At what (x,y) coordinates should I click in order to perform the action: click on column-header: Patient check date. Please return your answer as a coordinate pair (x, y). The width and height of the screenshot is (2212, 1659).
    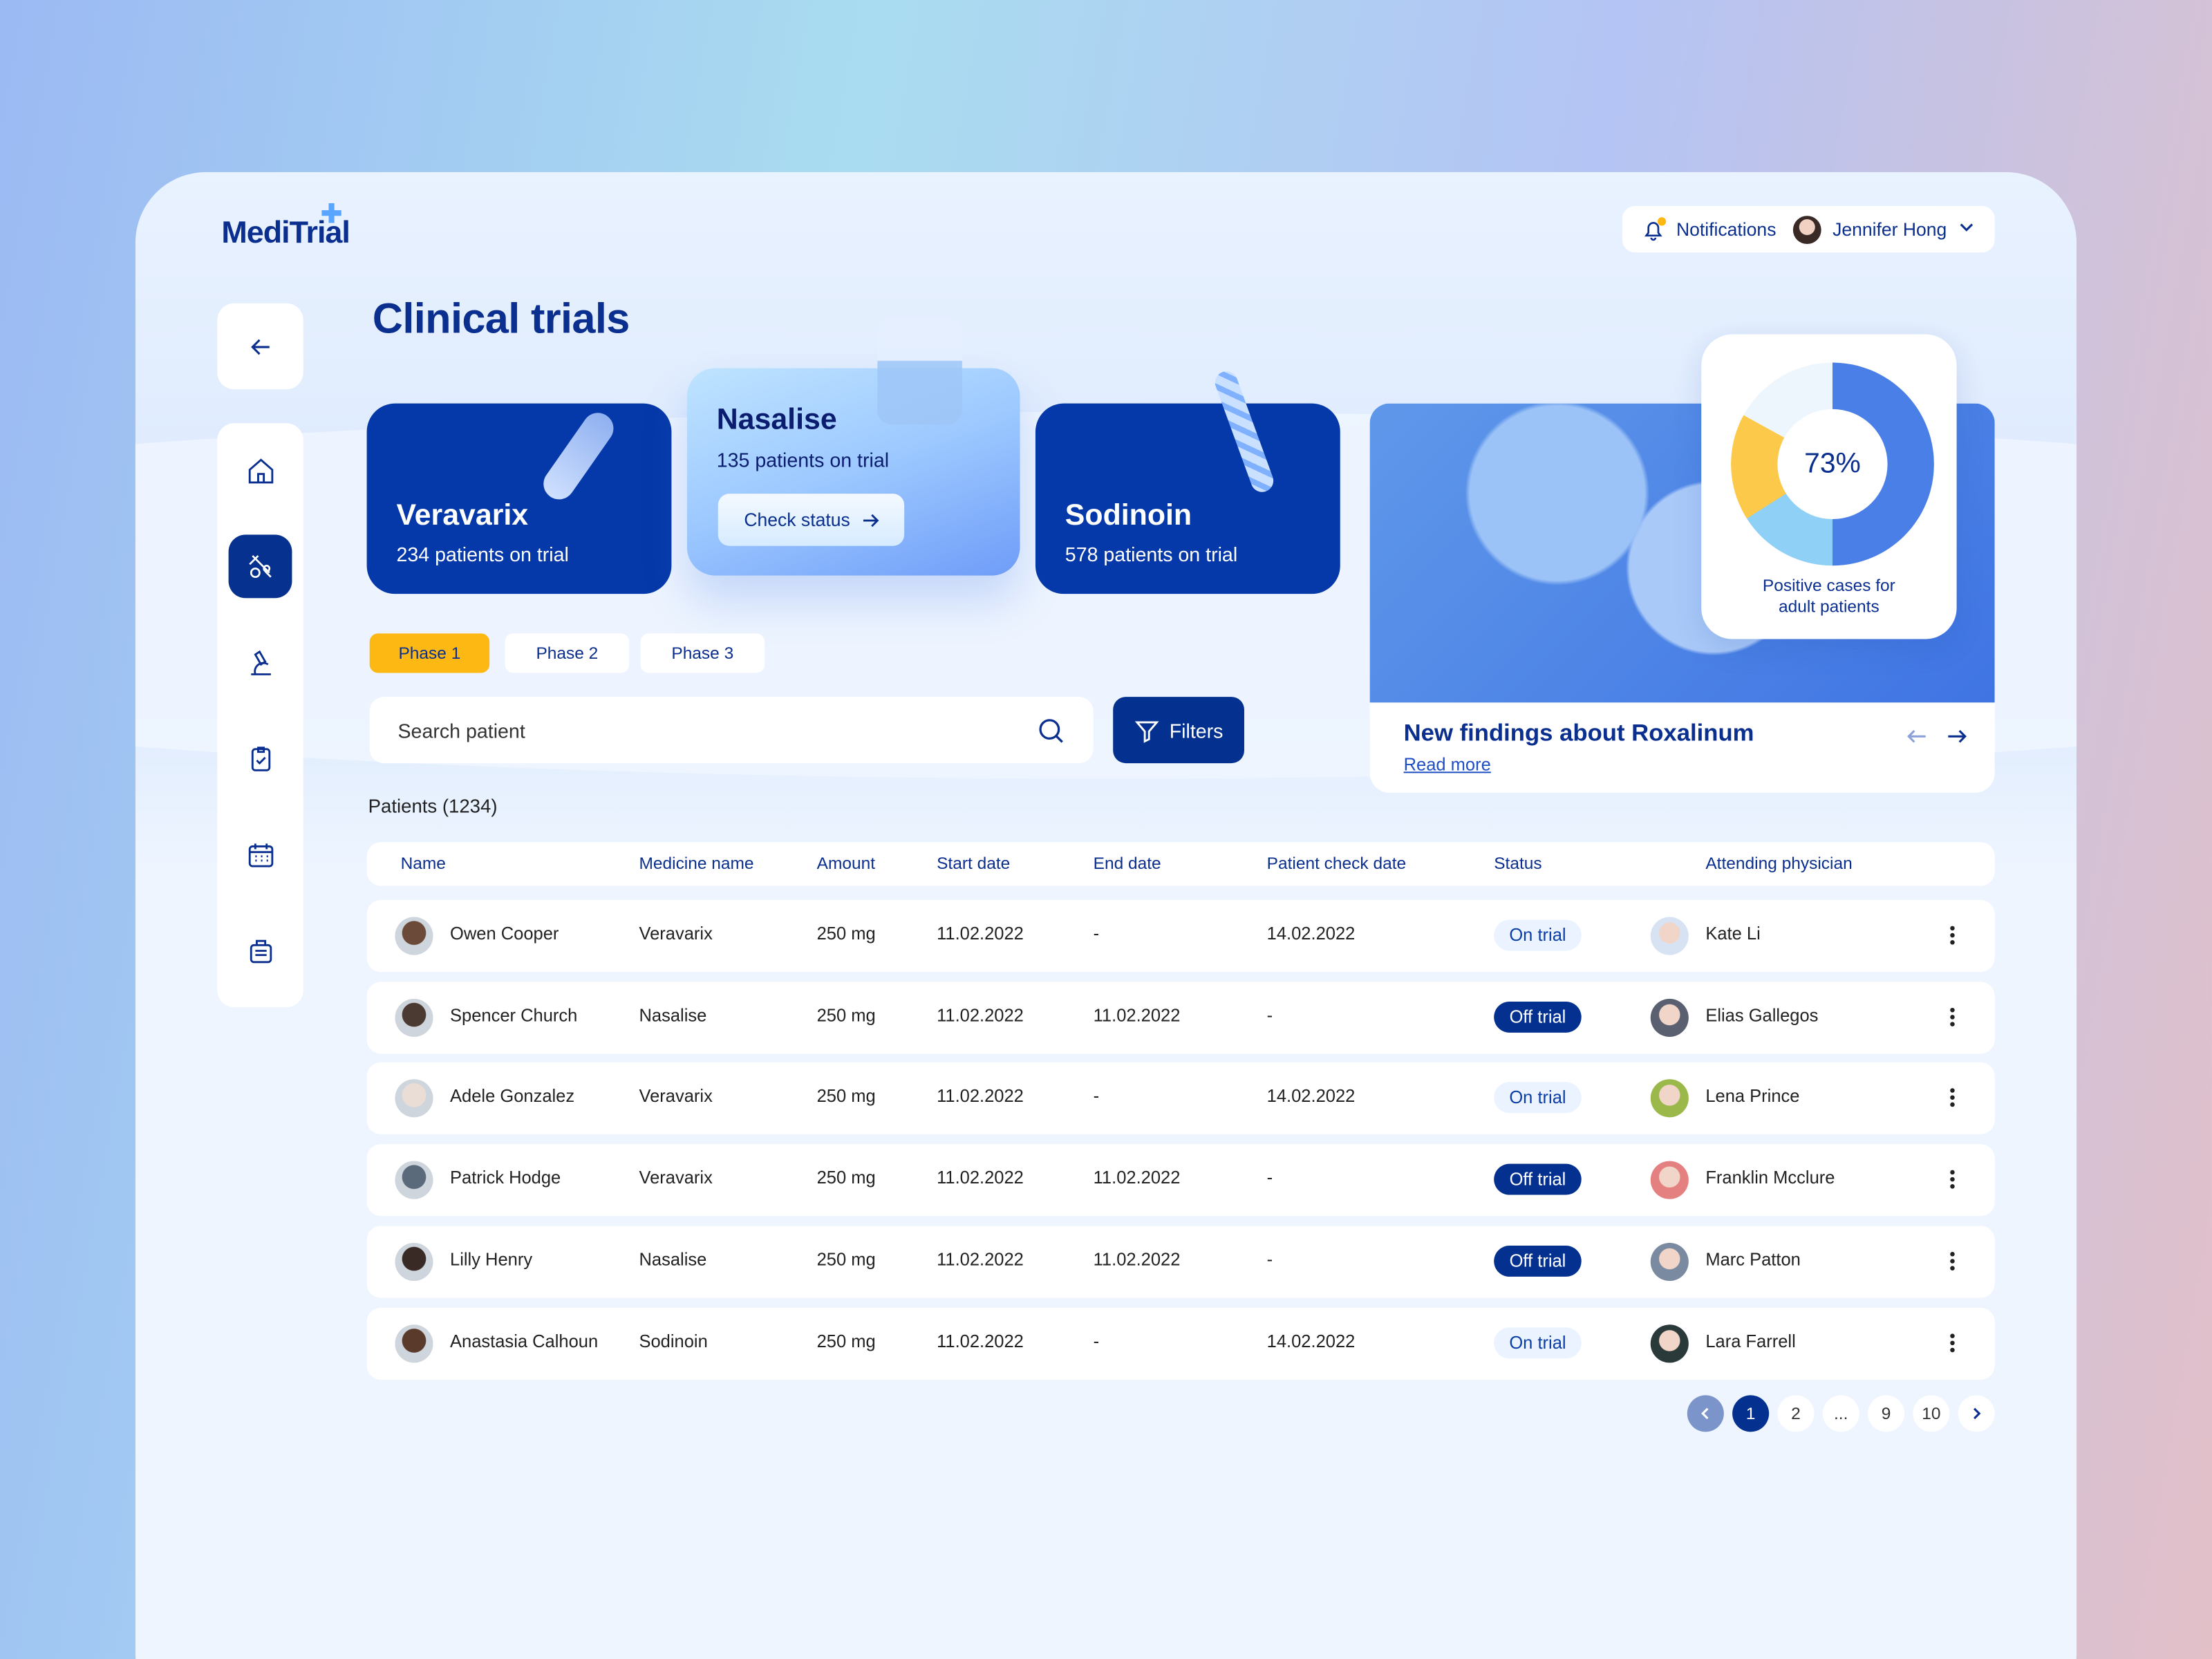
    Looking at the image, I should click on (1337, 863).